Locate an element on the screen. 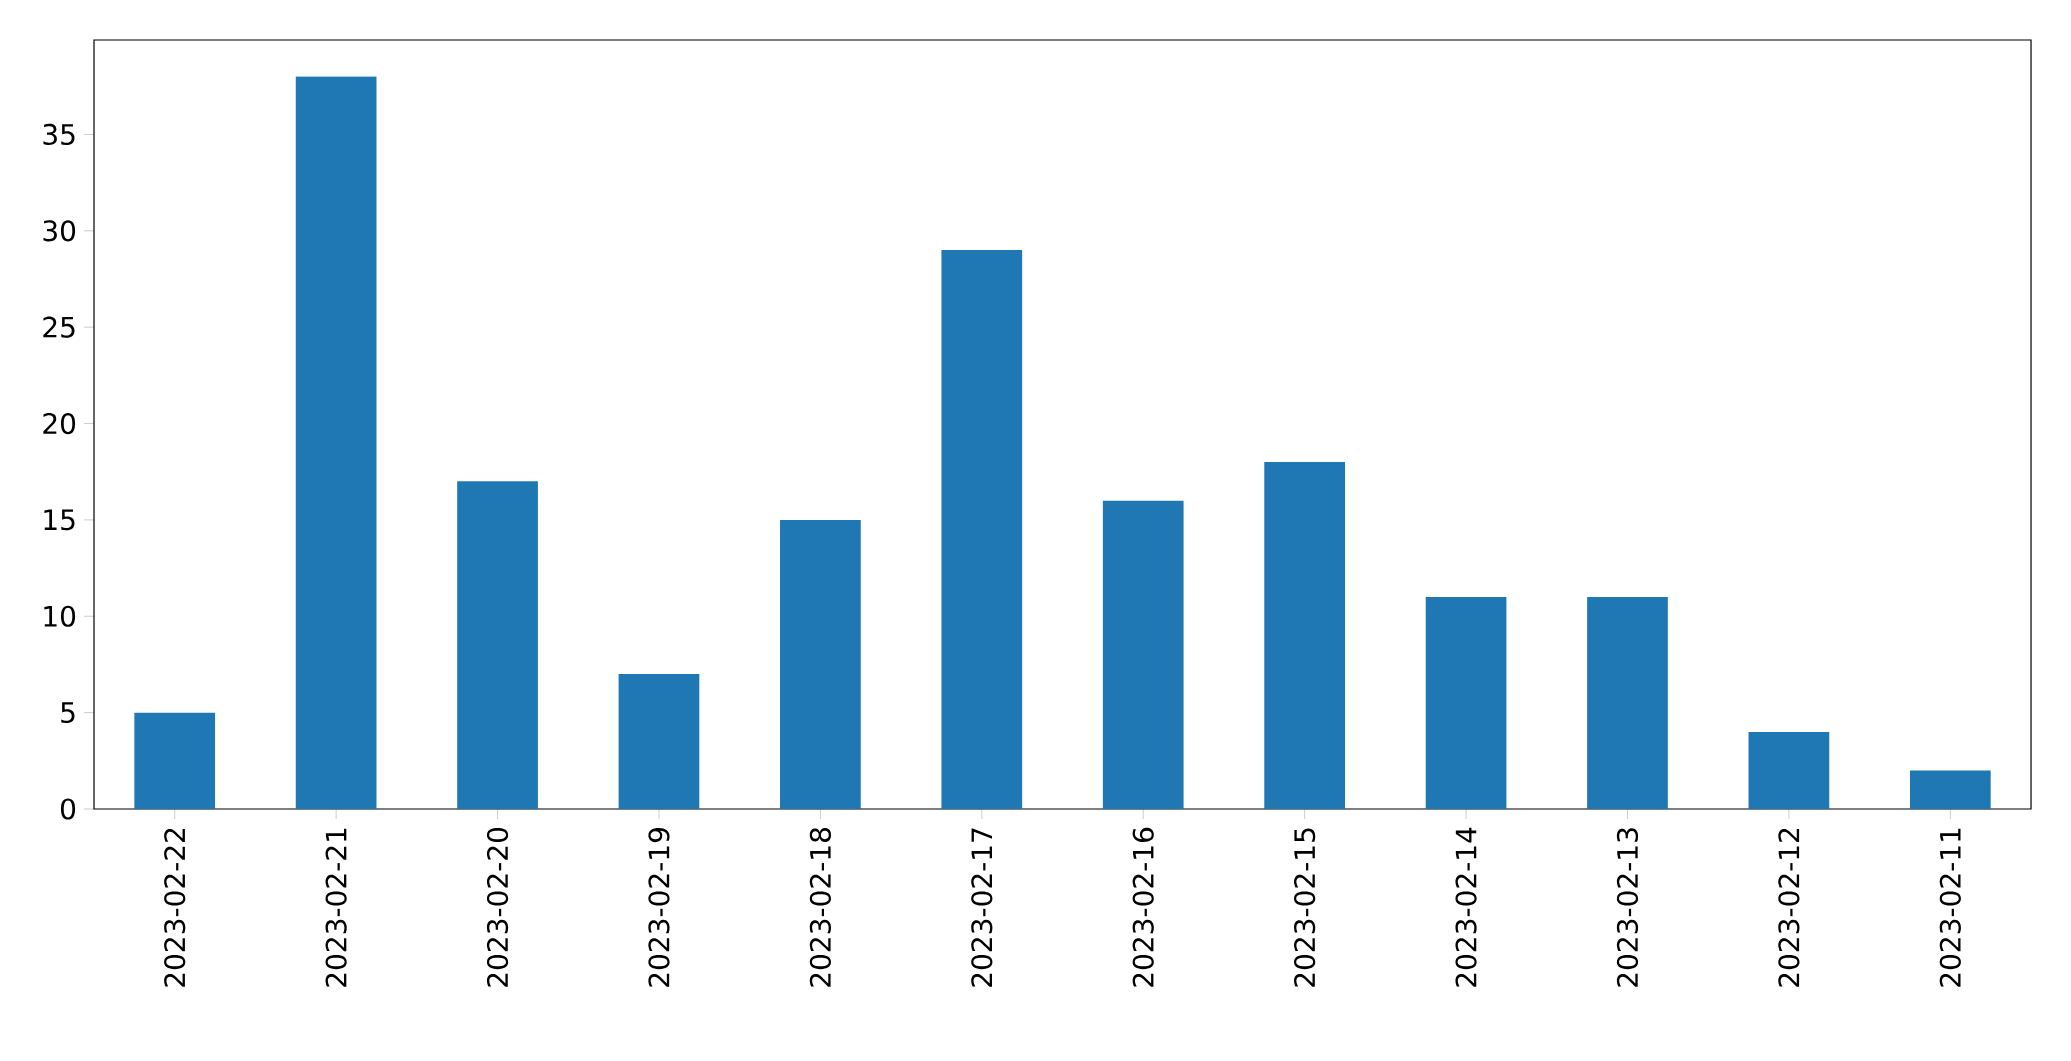 The width and height of the screenshot is (2071, 1061). x-tick-label: 2023-02-17 is located at coordinates (982, 907).